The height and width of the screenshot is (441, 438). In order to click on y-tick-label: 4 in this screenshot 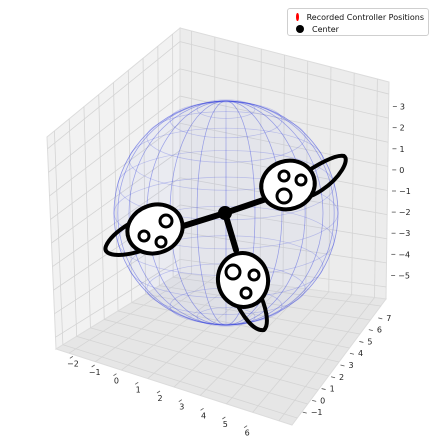, I will do `click(360, 353)`.